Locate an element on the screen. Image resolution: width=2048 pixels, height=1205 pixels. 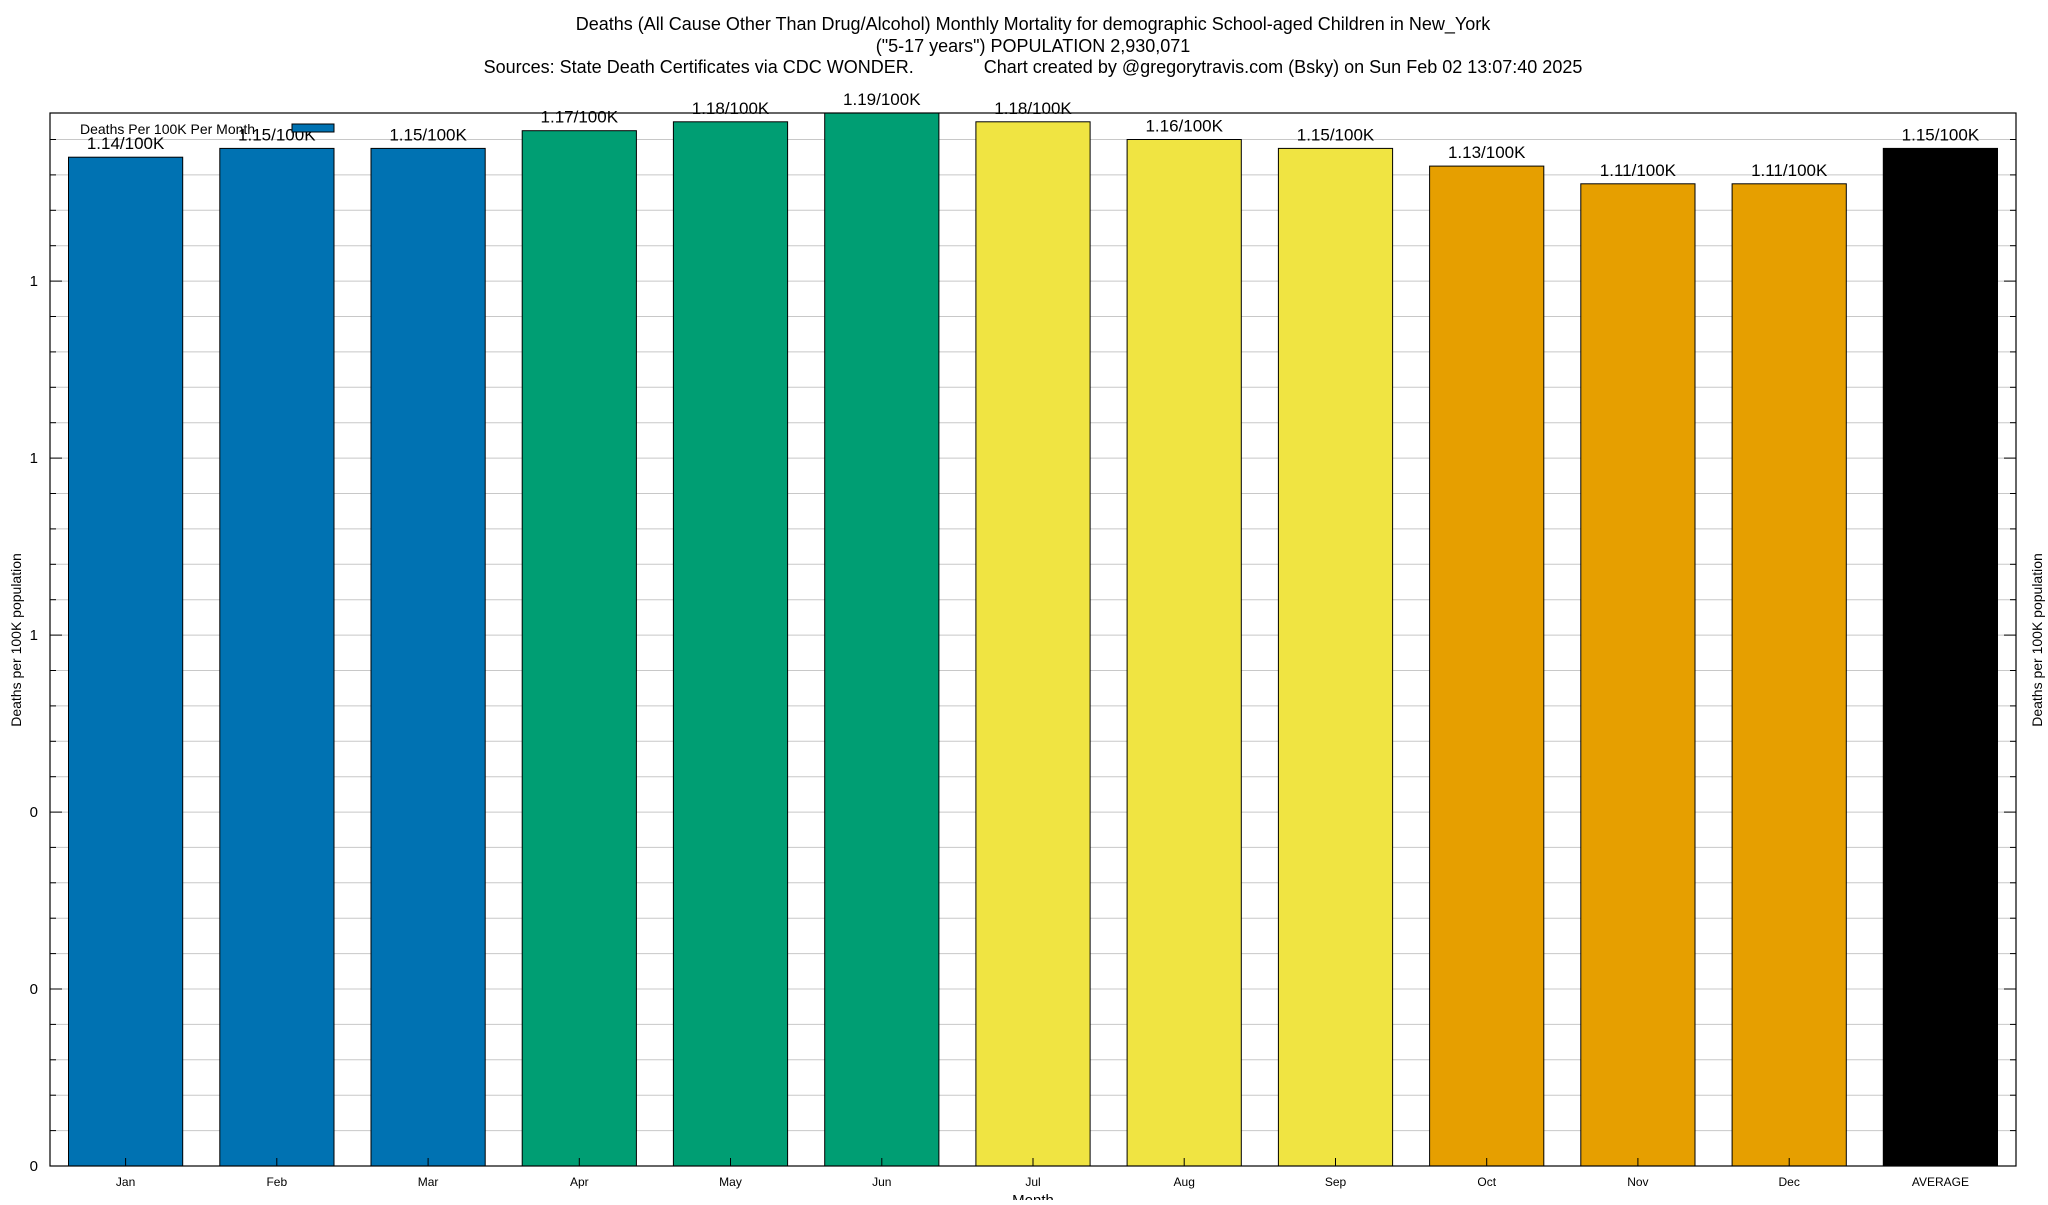
bar-jul is located at coordinates (1033, 644).